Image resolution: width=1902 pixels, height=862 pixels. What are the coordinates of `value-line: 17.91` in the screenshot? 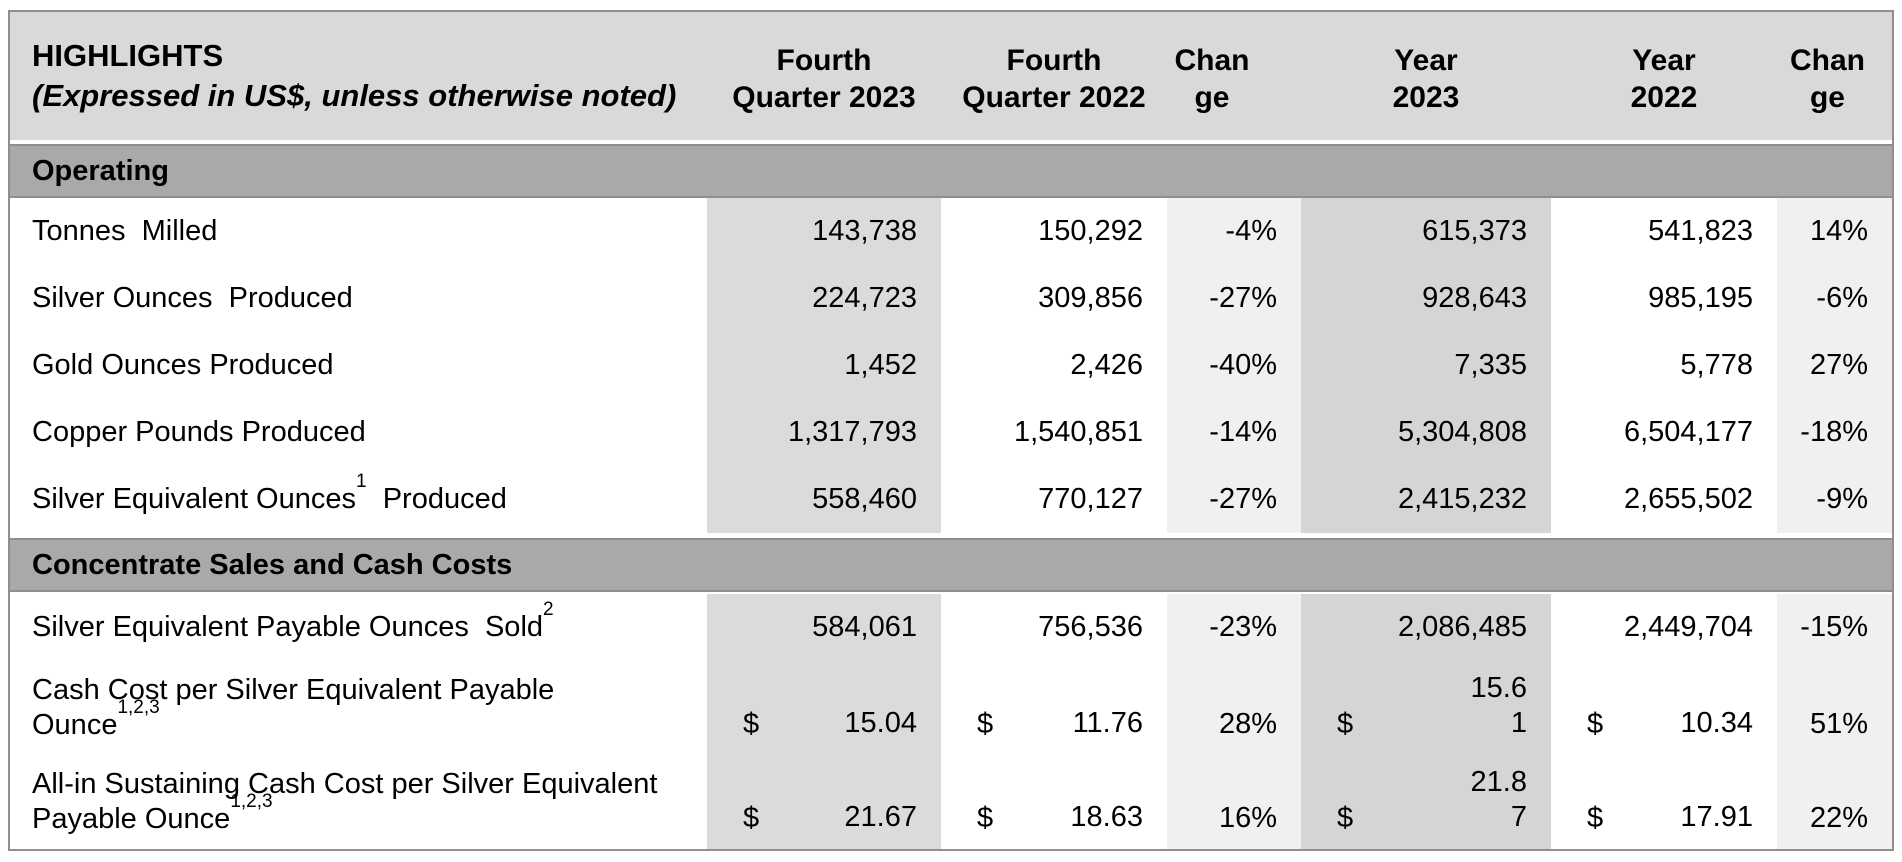 It's located at (1716, 817).